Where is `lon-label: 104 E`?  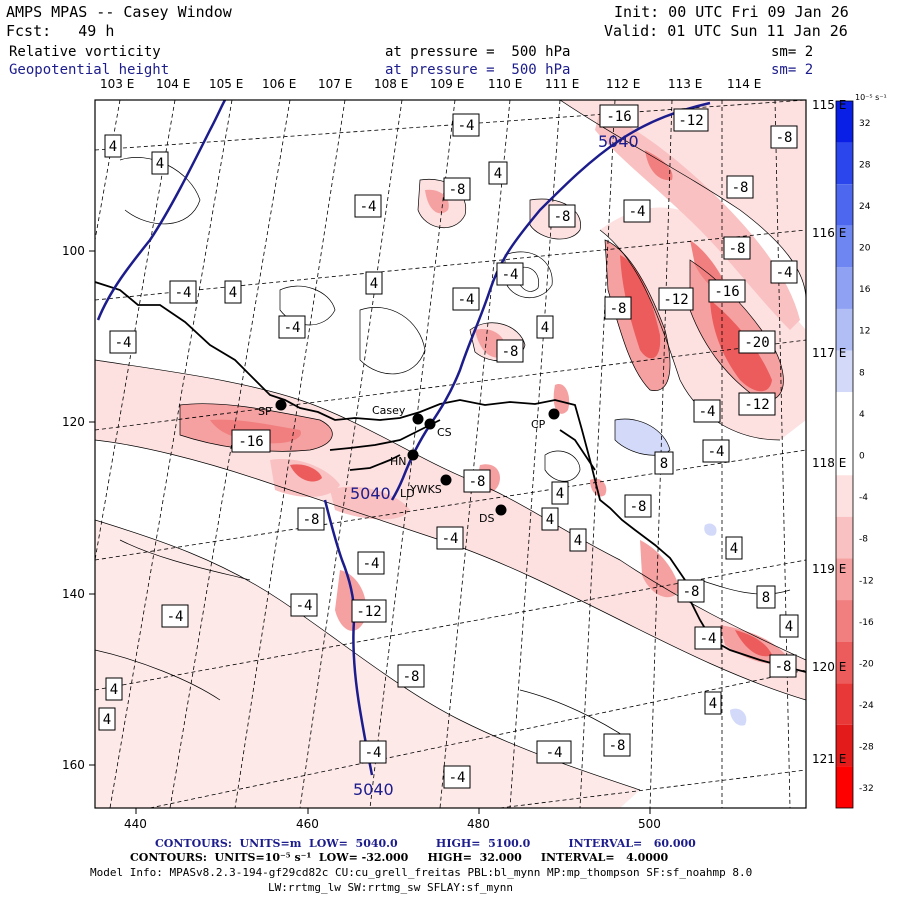 lon-label: 104 E is located at coordinates (173, 84).